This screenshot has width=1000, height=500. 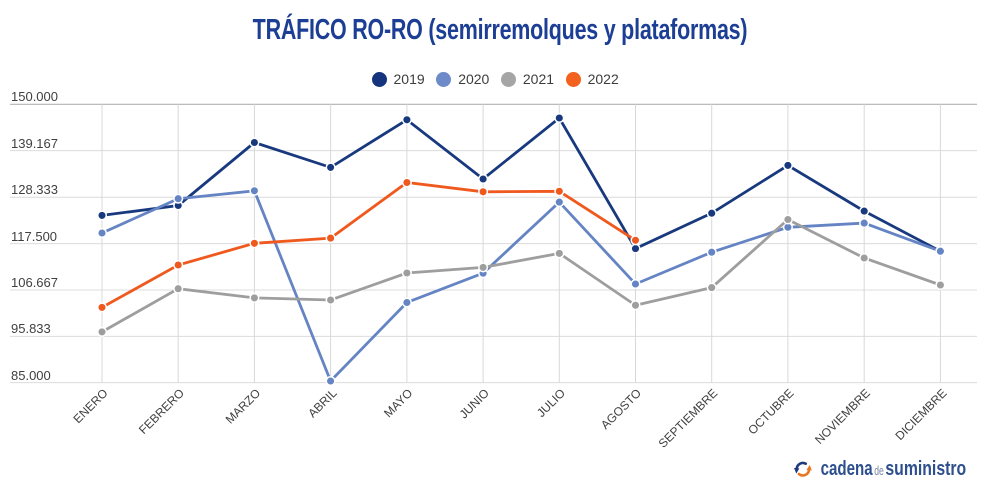 What do you see at coordinates (847, 469) in the screenshot?
I see `svg-text: cadena` at bounding box center [847, 469].